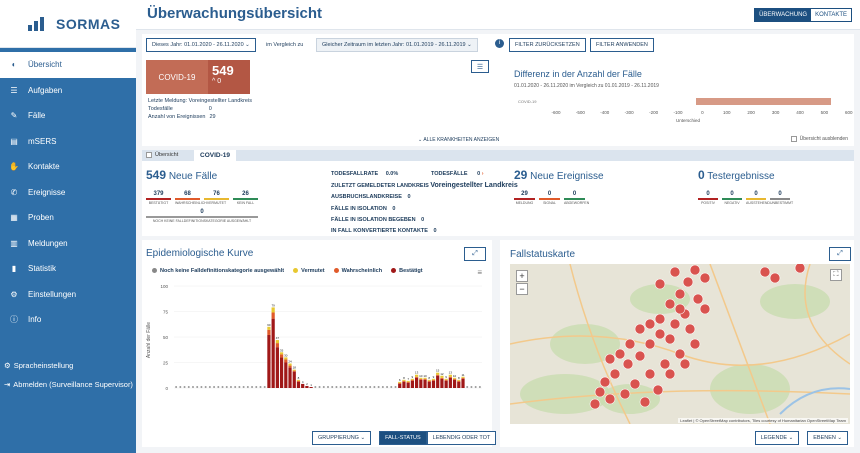  I want to click on menu-icon: ☰, so click(480, 66).